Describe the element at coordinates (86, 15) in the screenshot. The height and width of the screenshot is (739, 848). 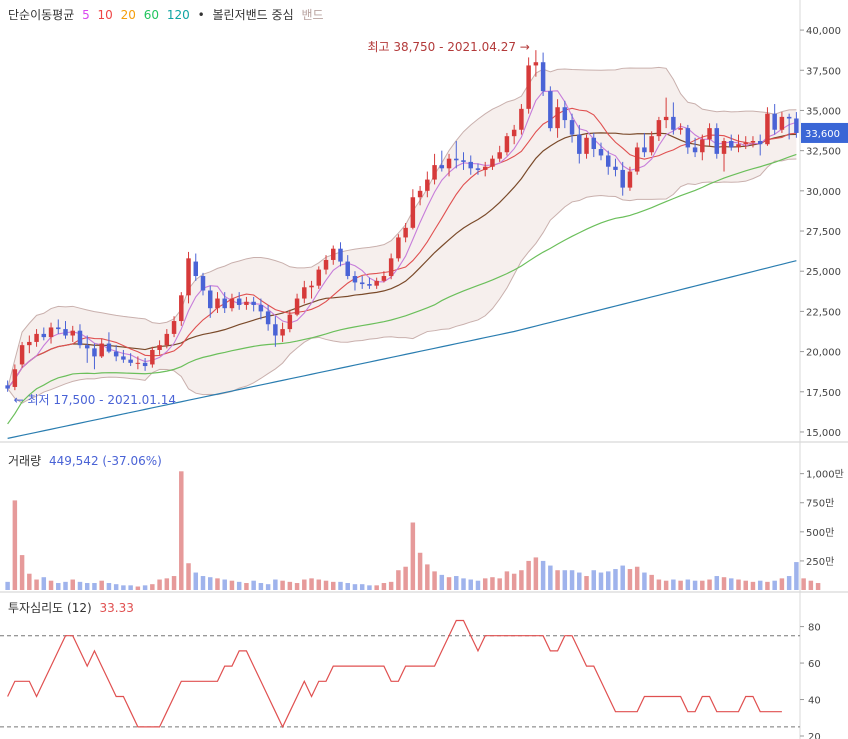
I see `ma5-legend: 5` at that location.